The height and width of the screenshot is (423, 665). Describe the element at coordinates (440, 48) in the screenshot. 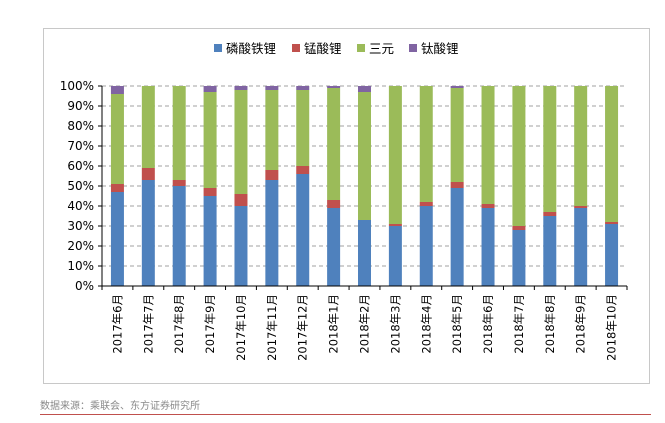

I see `legend-label-钛酸锂: 钛酸锂` at that location.